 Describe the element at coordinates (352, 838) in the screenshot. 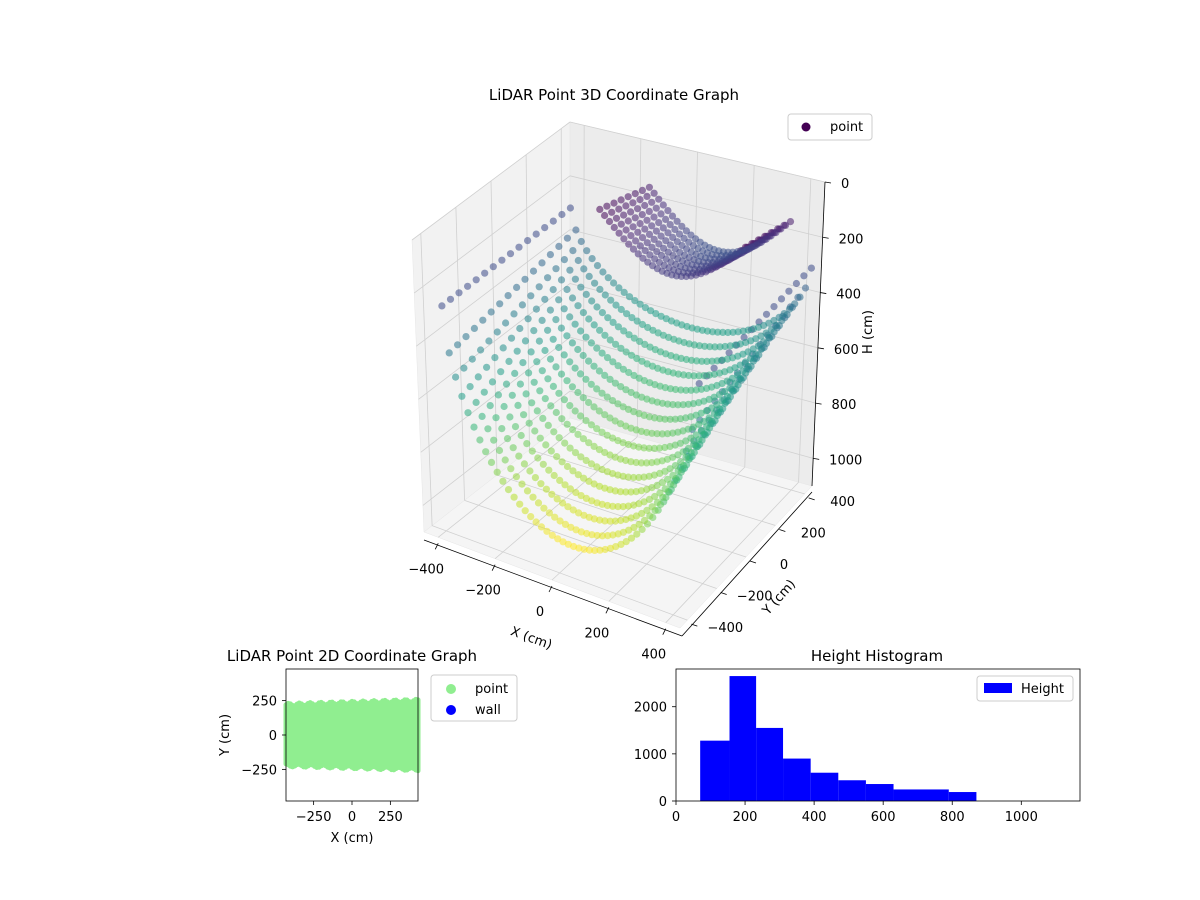

I see `x-axis-label-2d: X (cm)` at that location.